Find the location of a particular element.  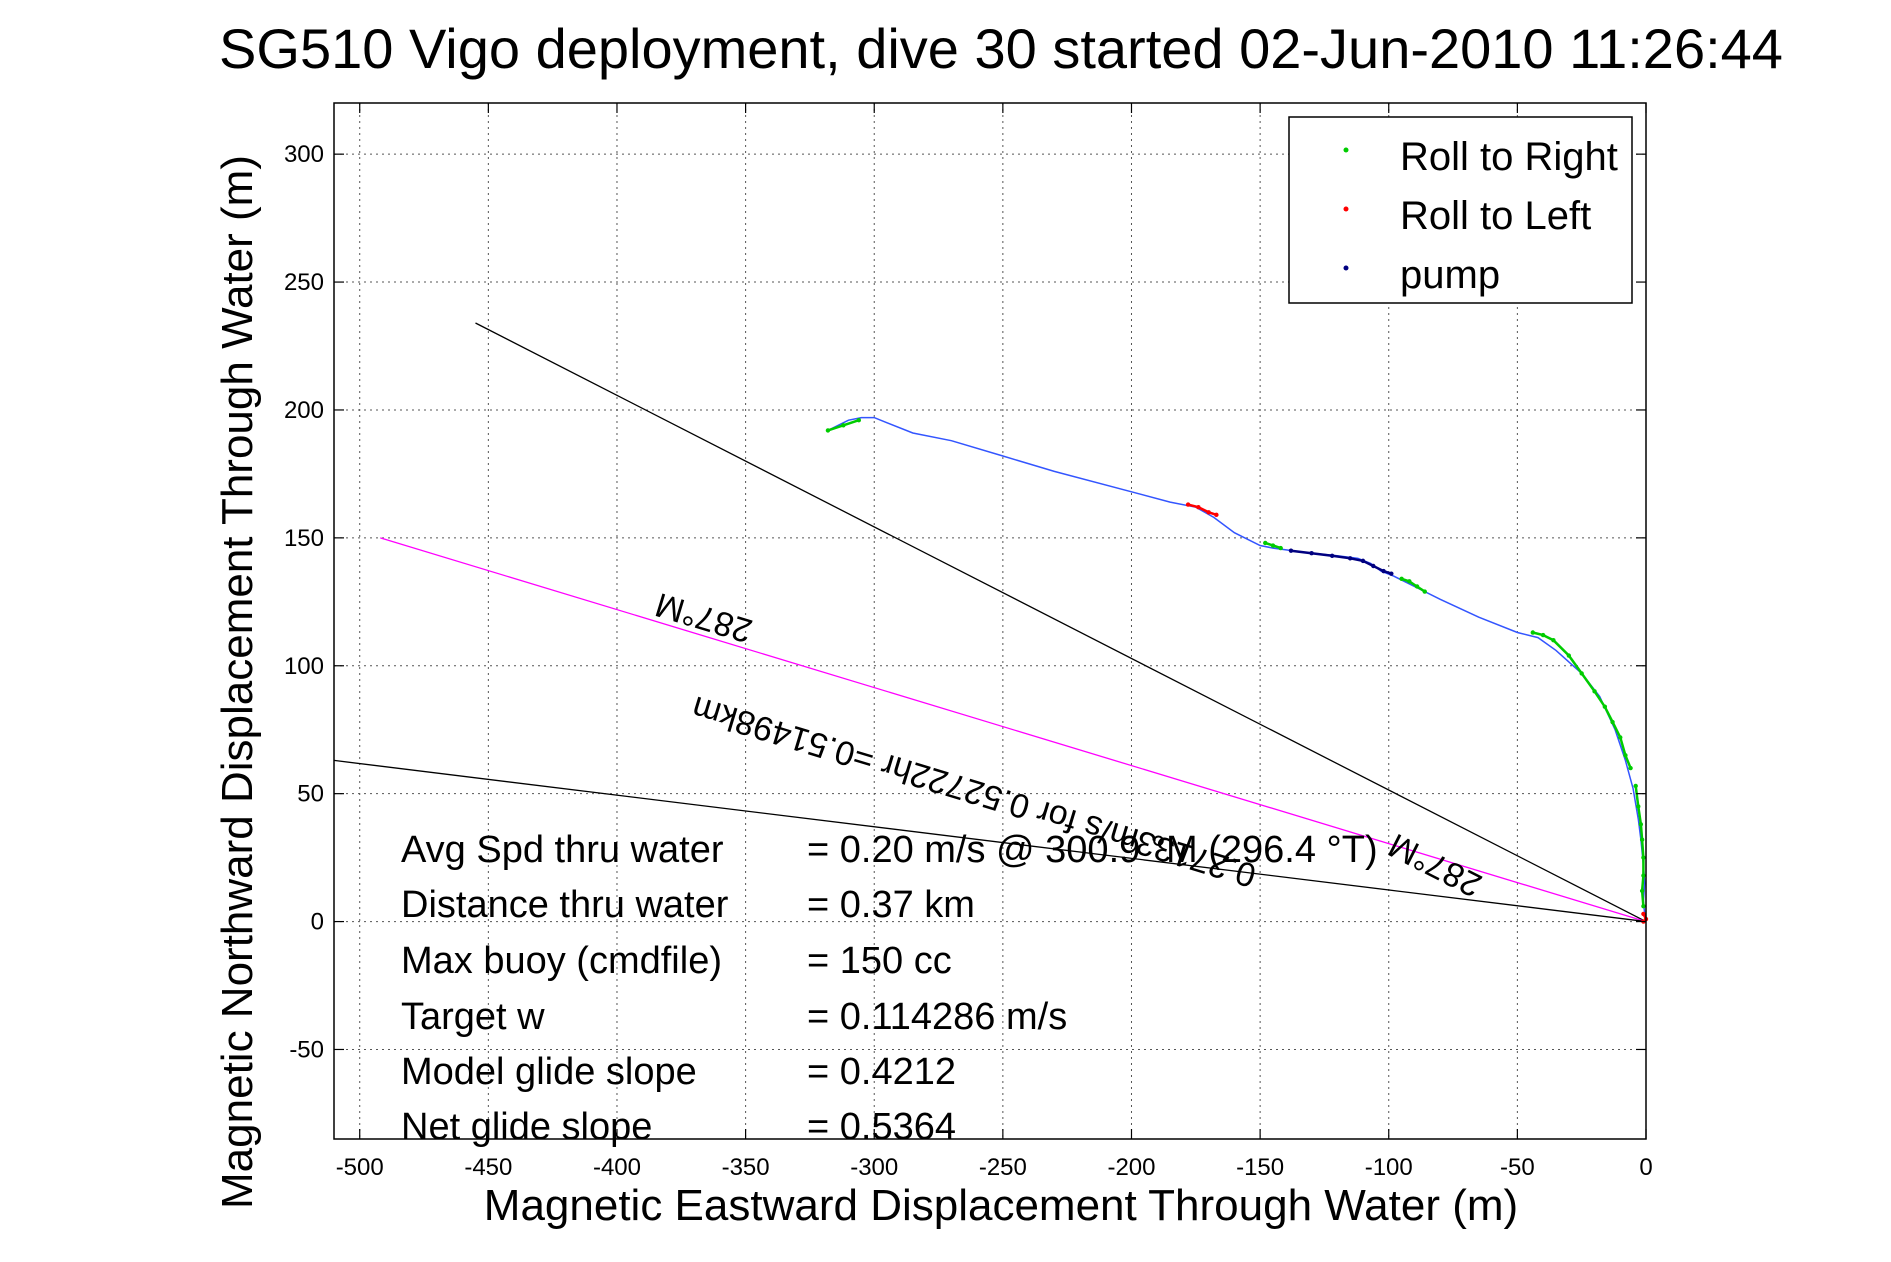

y-tick-label: -50 is located at coordinates (306, 1049).